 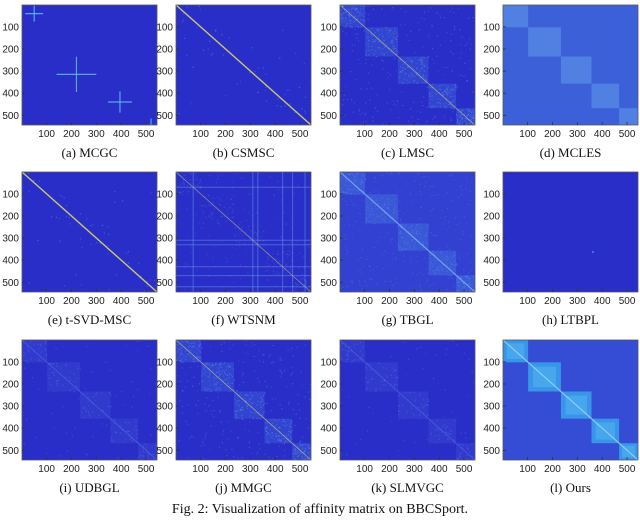 I want to click on y-tick-label: 400, so click(x=164, y=94).